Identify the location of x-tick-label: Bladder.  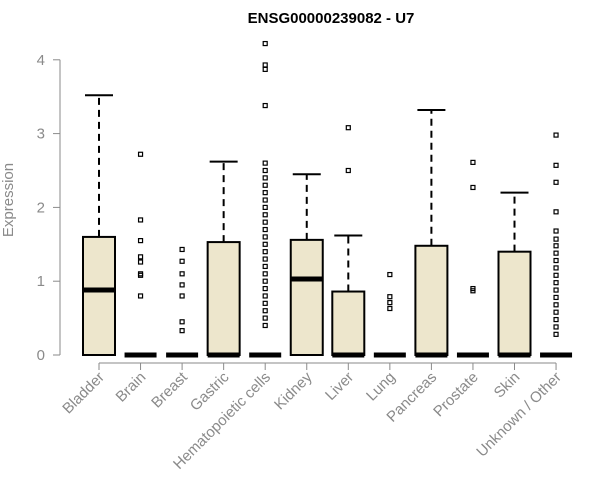
(83, 393).